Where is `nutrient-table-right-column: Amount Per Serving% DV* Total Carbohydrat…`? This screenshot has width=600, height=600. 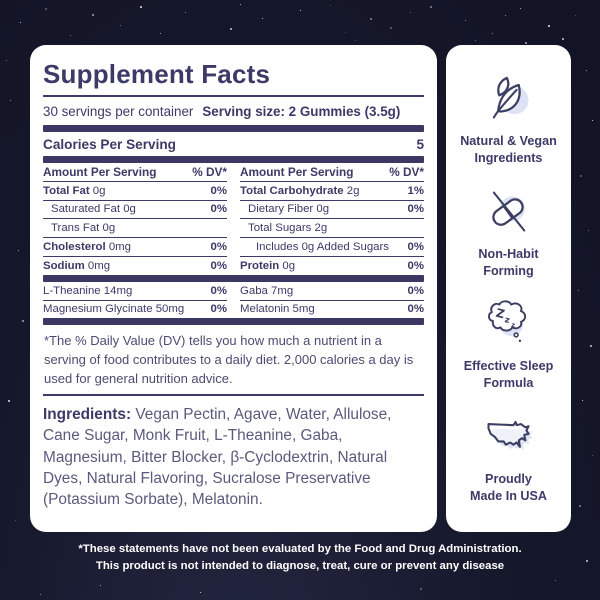 nutrient-table-right-column: Amount Per Serving% DV* Total Carbohydrat… is located at coordinates (332, 219).